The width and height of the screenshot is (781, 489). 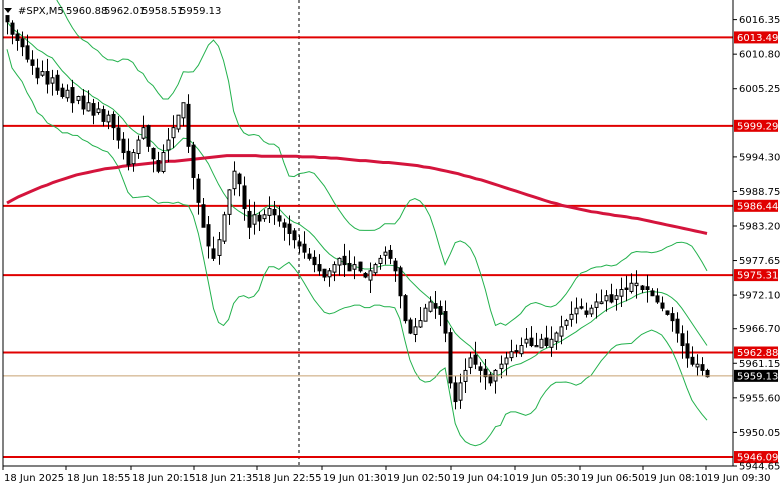 I want to click on y-tick-label: 5994.30, so click(x=759, y=157).